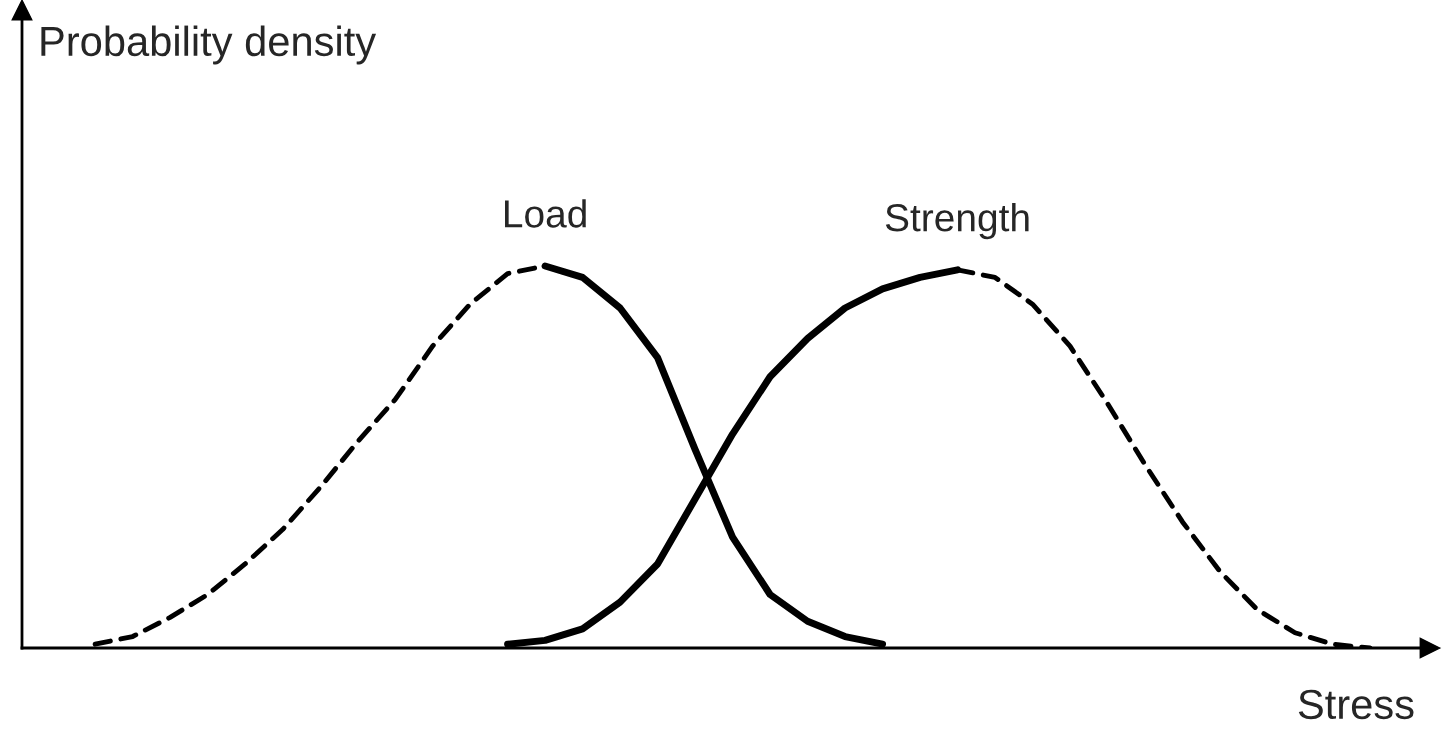 Image resolution: width=1453 pixels, height=734 pixels. What do you see at coordinates (545, 213) in the screenshot?
I see `series-label: Load` at bounding box center [545, 213].